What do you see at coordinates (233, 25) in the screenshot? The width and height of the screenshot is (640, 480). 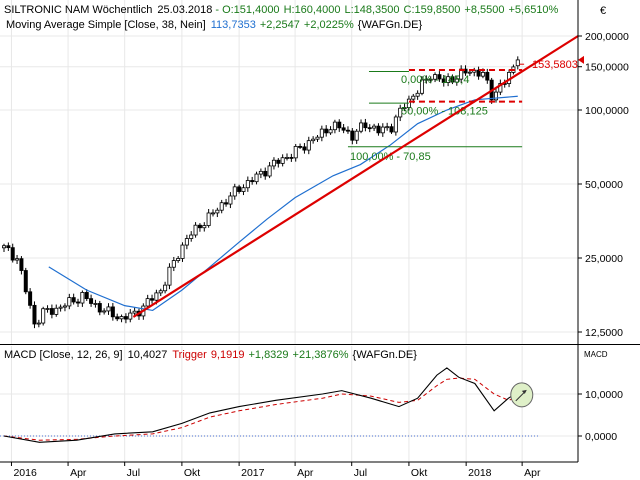 I see `ma-value: 113,7353` at bounding box center [233, 25].